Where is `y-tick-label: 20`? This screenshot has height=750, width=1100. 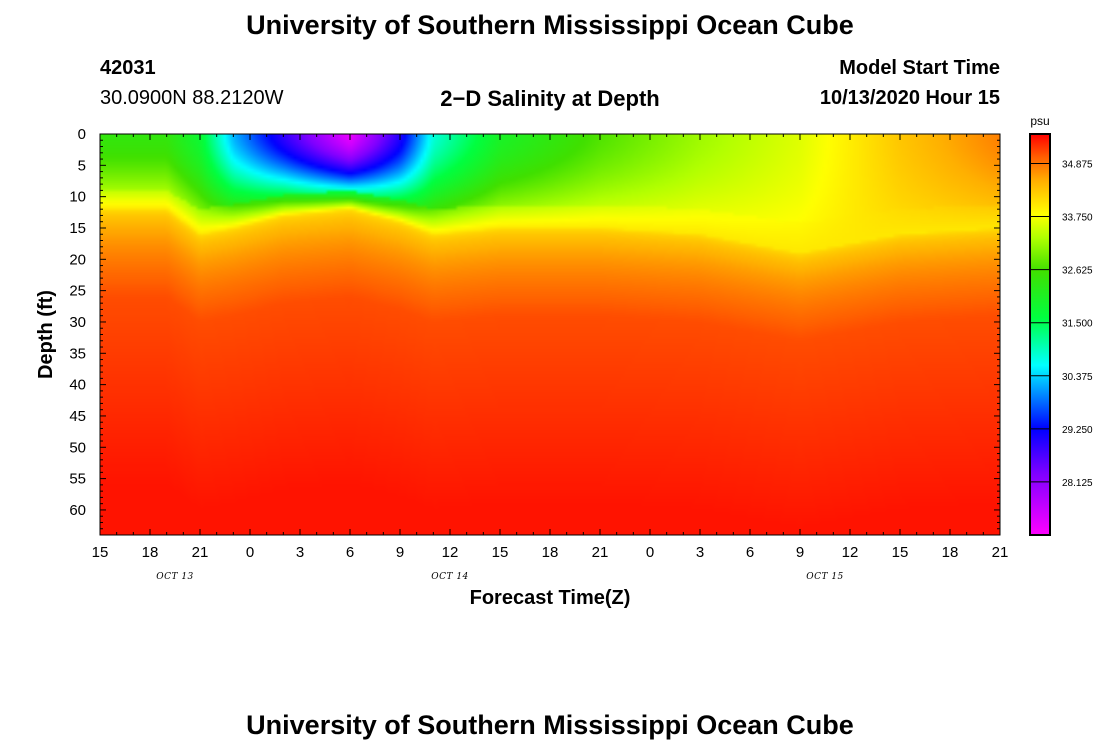 y-tick-label: 20 is located at coordinates (77, 259).